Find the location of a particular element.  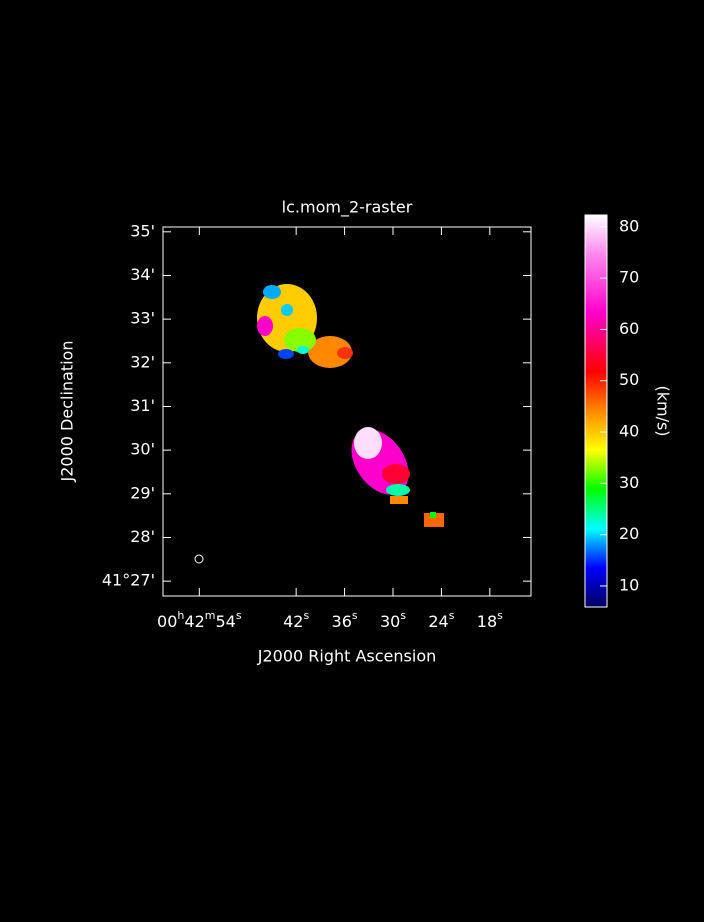

y-tick-label: 33' is located at coordinates (142, 318).